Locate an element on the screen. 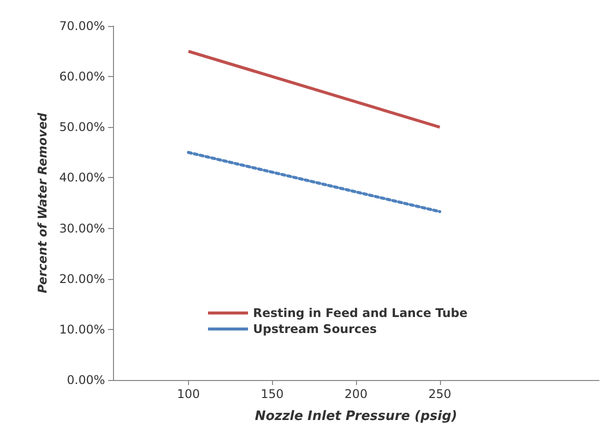  y-tick-label: 30.00% is located at coordinates (82, 228).